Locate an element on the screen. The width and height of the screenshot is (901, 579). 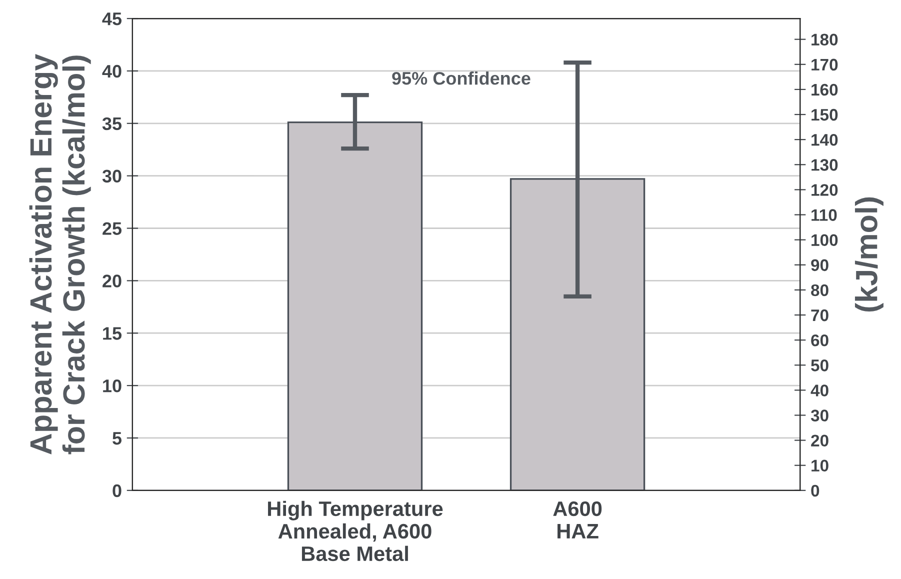
y2-tick-label: 30 is located at coordinates (819, 416).